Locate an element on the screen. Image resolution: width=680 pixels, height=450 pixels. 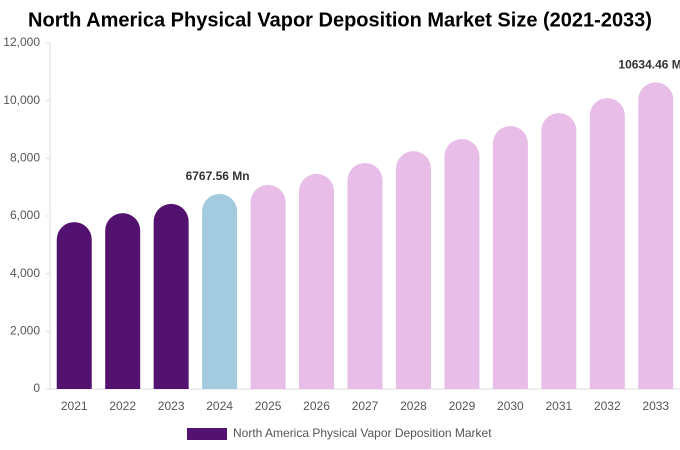
y-tick-label: 12,000 is located at coordinates (21, 42).